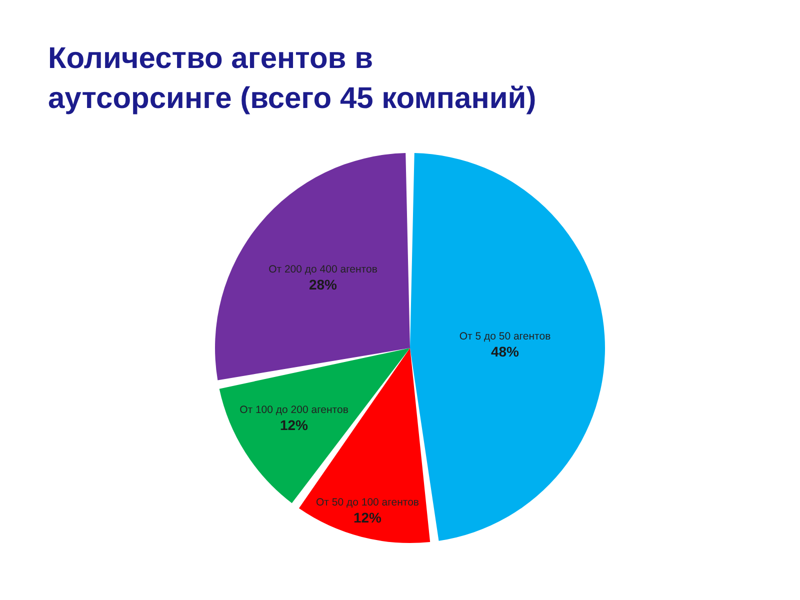  I want to click on slice-label: От 200 до 400 агентов, so click(323, 269).